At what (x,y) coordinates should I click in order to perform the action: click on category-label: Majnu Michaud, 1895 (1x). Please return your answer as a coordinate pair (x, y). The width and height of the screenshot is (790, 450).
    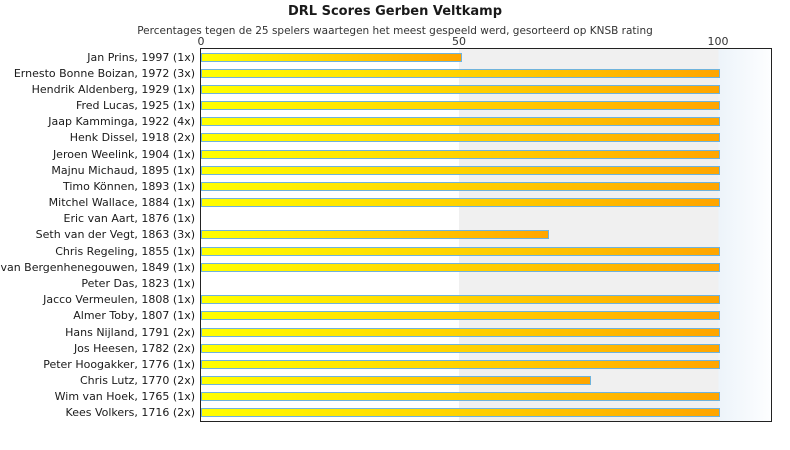
    Looking at the image, I should click on (123, 170).